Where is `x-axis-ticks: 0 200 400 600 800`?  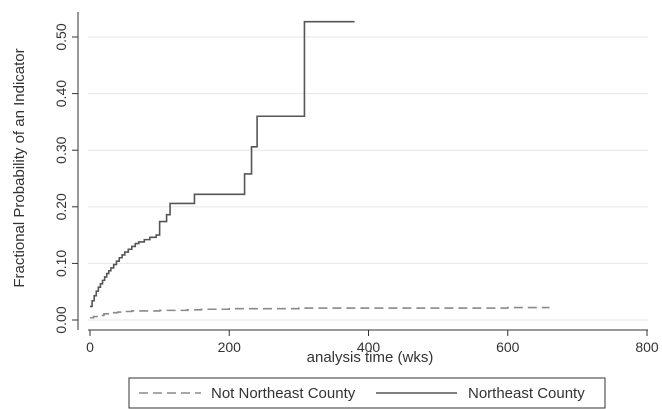
x-axis-ticks: 0 200 400 600 800 is located at coordinates (372, 342).